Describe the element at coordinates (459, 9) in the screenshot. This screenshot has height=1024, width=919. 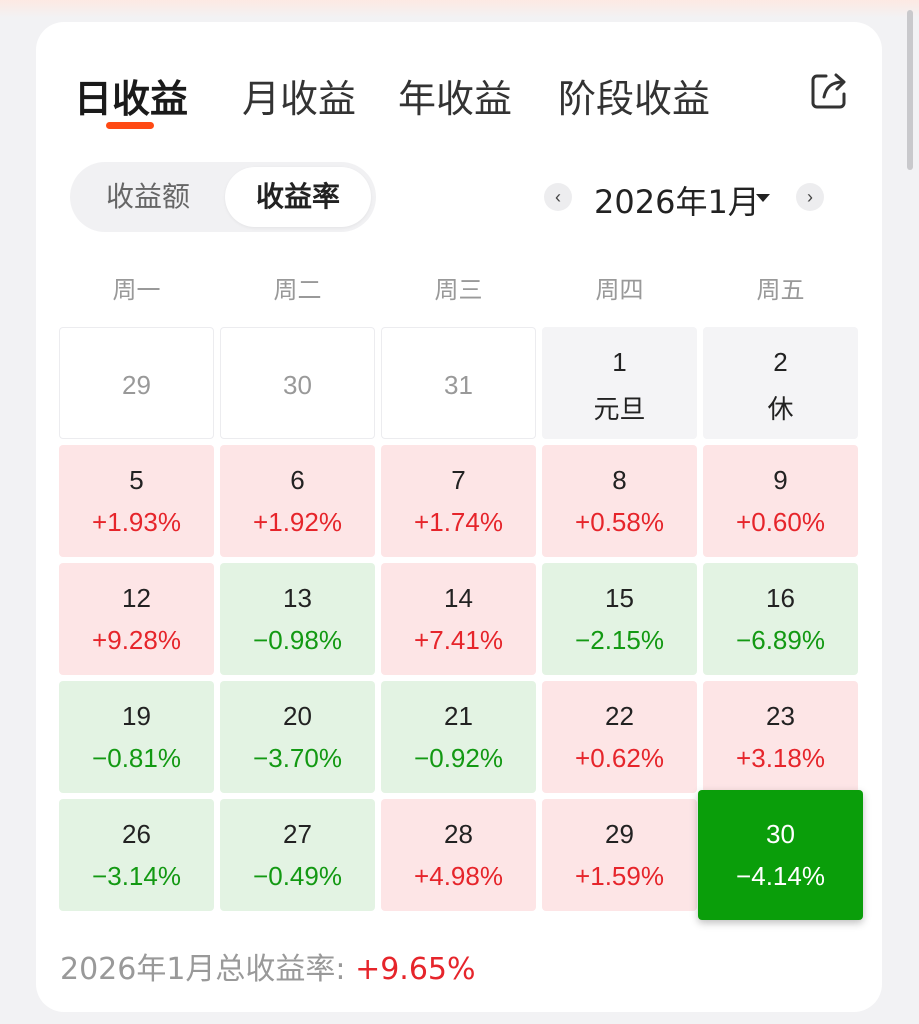
I see `top-strip` at that location.